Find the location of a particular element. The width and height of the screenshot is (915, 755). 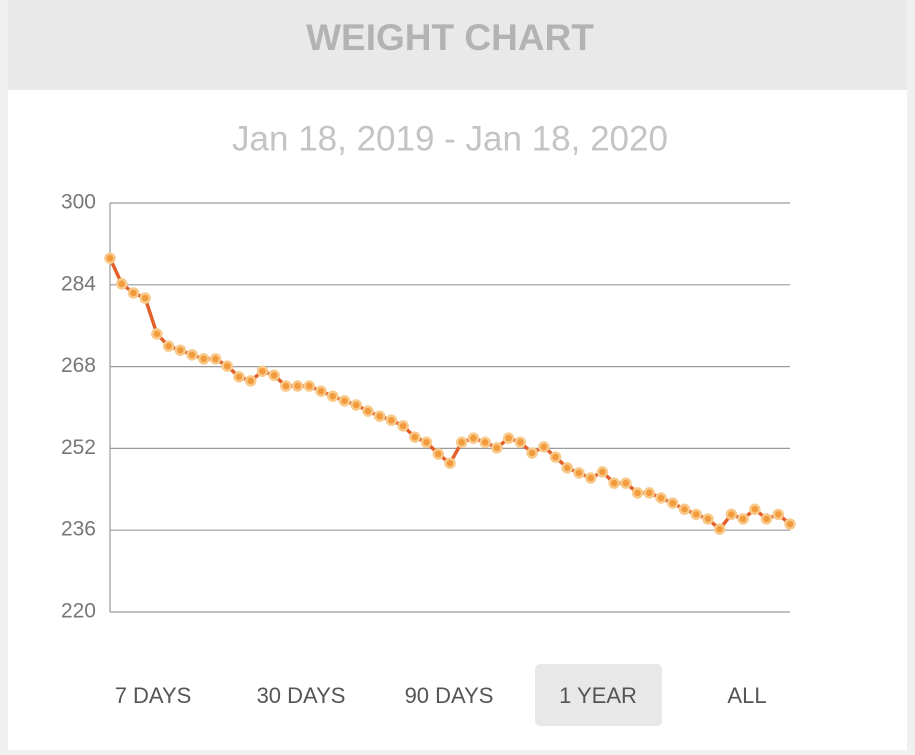

range-button: ALL is located at coordinates (746, 695).